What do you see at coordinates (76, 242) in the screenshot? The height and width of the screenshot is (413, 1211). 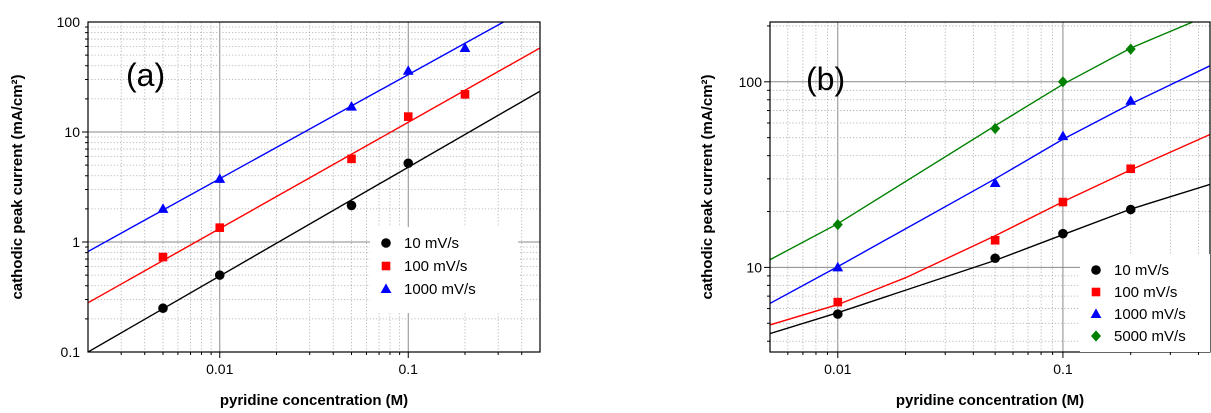 I see `y-tick-label: 1` at bounding box center [76, 242].